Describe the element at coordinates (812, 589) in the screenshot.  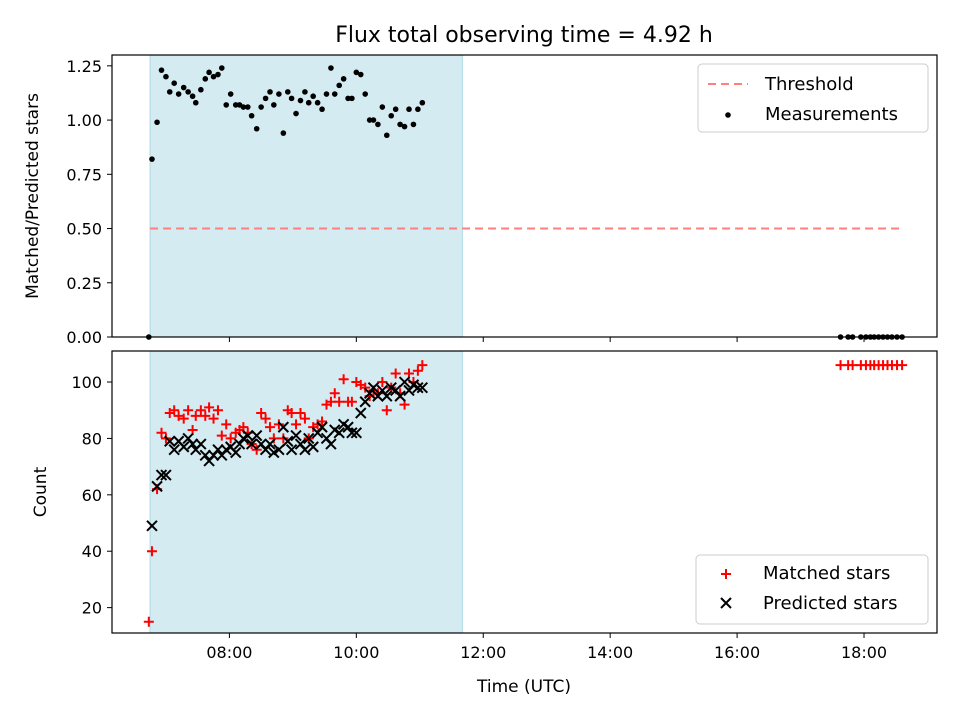
I see `bottom-legend: Matched stars Predicted stars` at that location.